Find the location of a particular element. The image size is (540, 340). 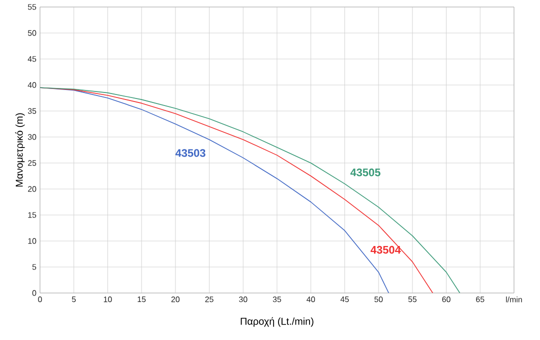

series-label: 43505 is located at coordinates (365, 172).